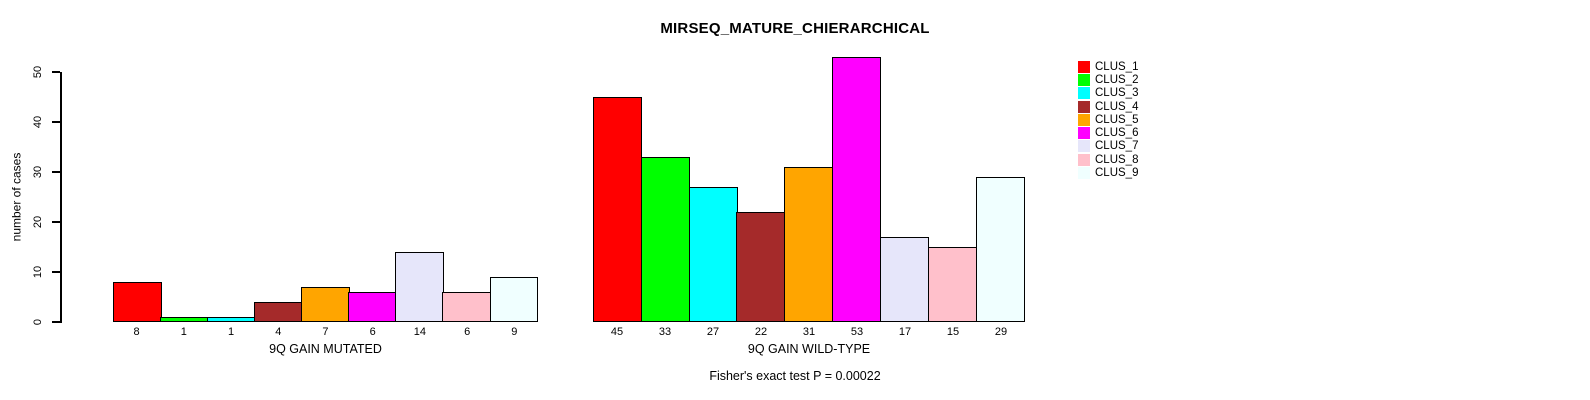  What do you see at coordinates (1117, 93) in the screenshot?
I see `legend-label: CLUS_3` at bounding box center [1117, 93].